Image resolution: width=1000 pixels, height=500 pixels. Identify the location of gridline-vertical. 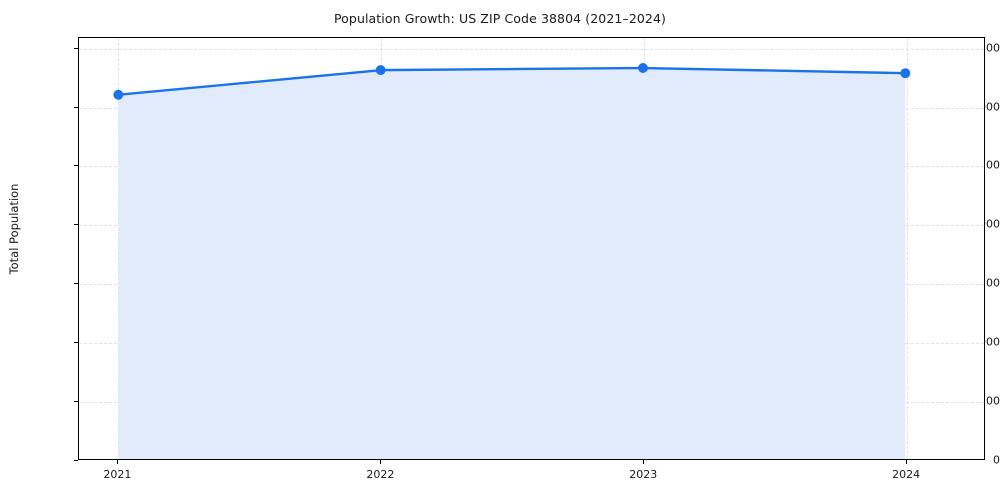
(908, 248).